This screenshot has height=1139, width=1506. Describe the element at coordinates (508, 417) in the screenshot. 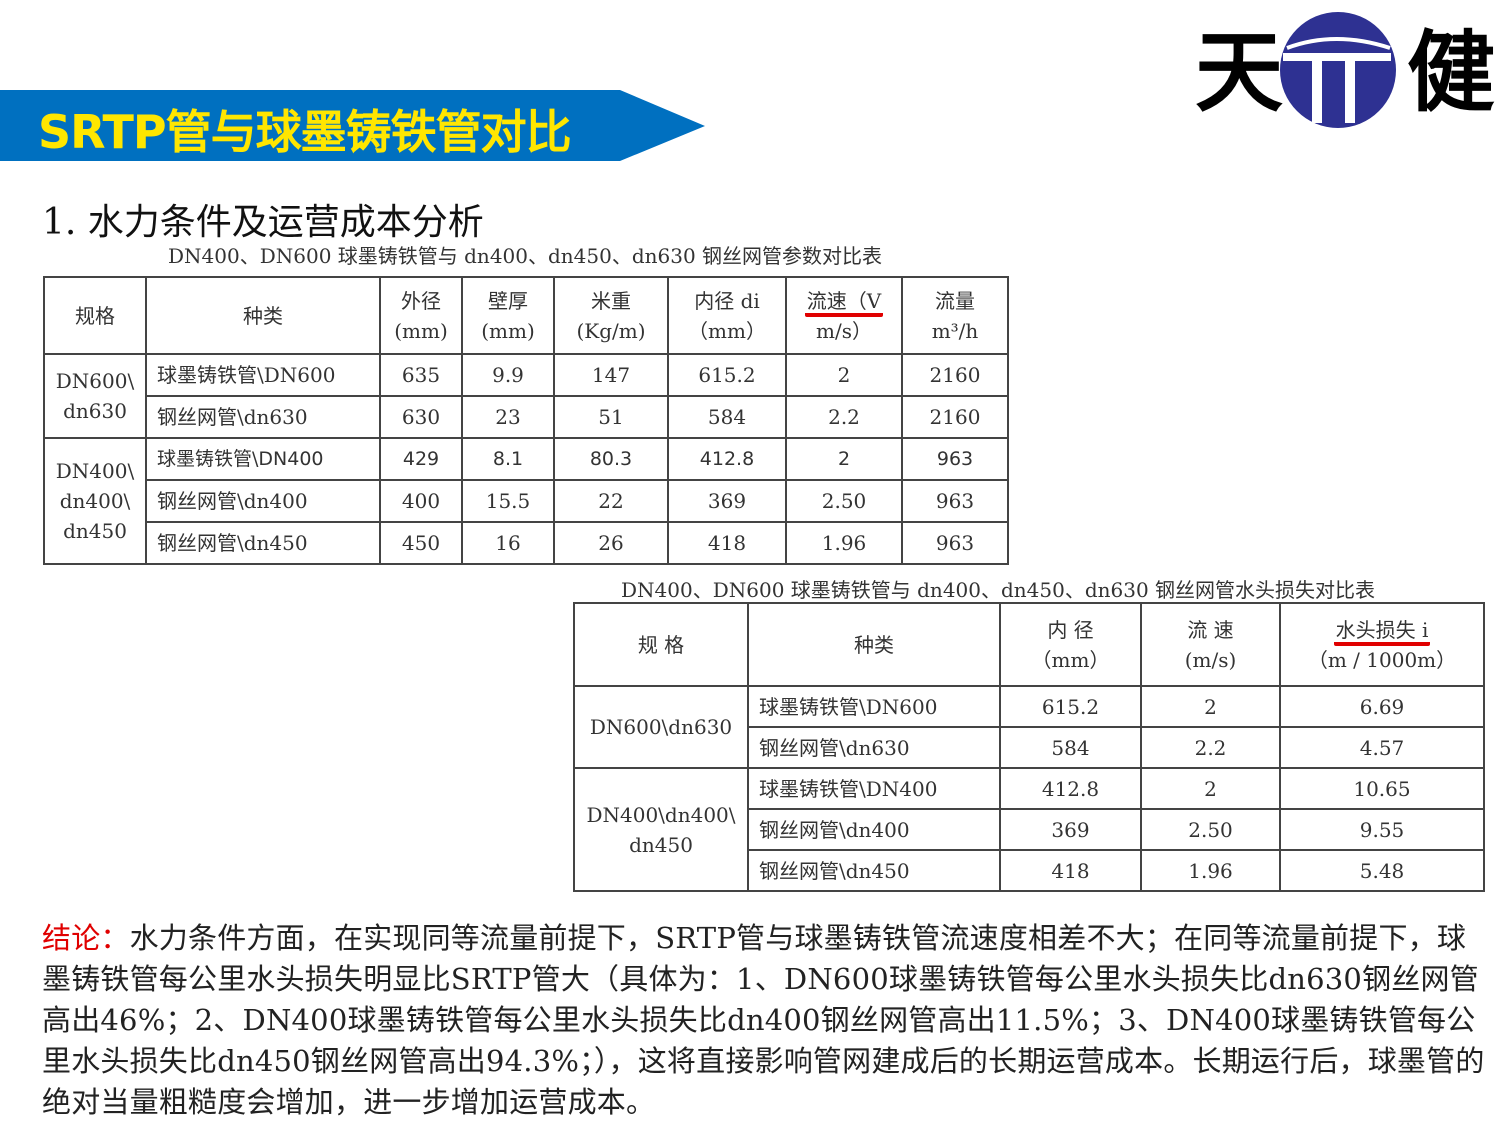

I see `value-cell: 23` at that location.